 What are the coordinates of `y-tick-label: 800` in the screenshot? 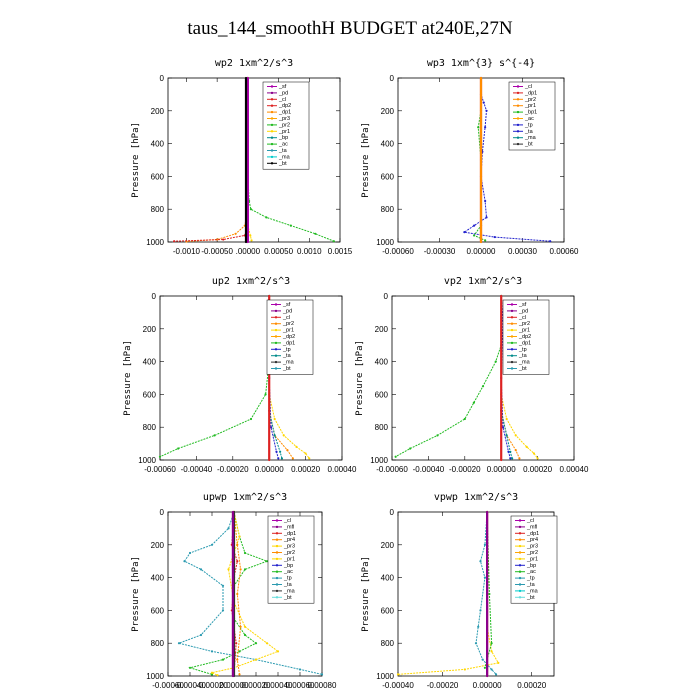 It's located at (388, 643).